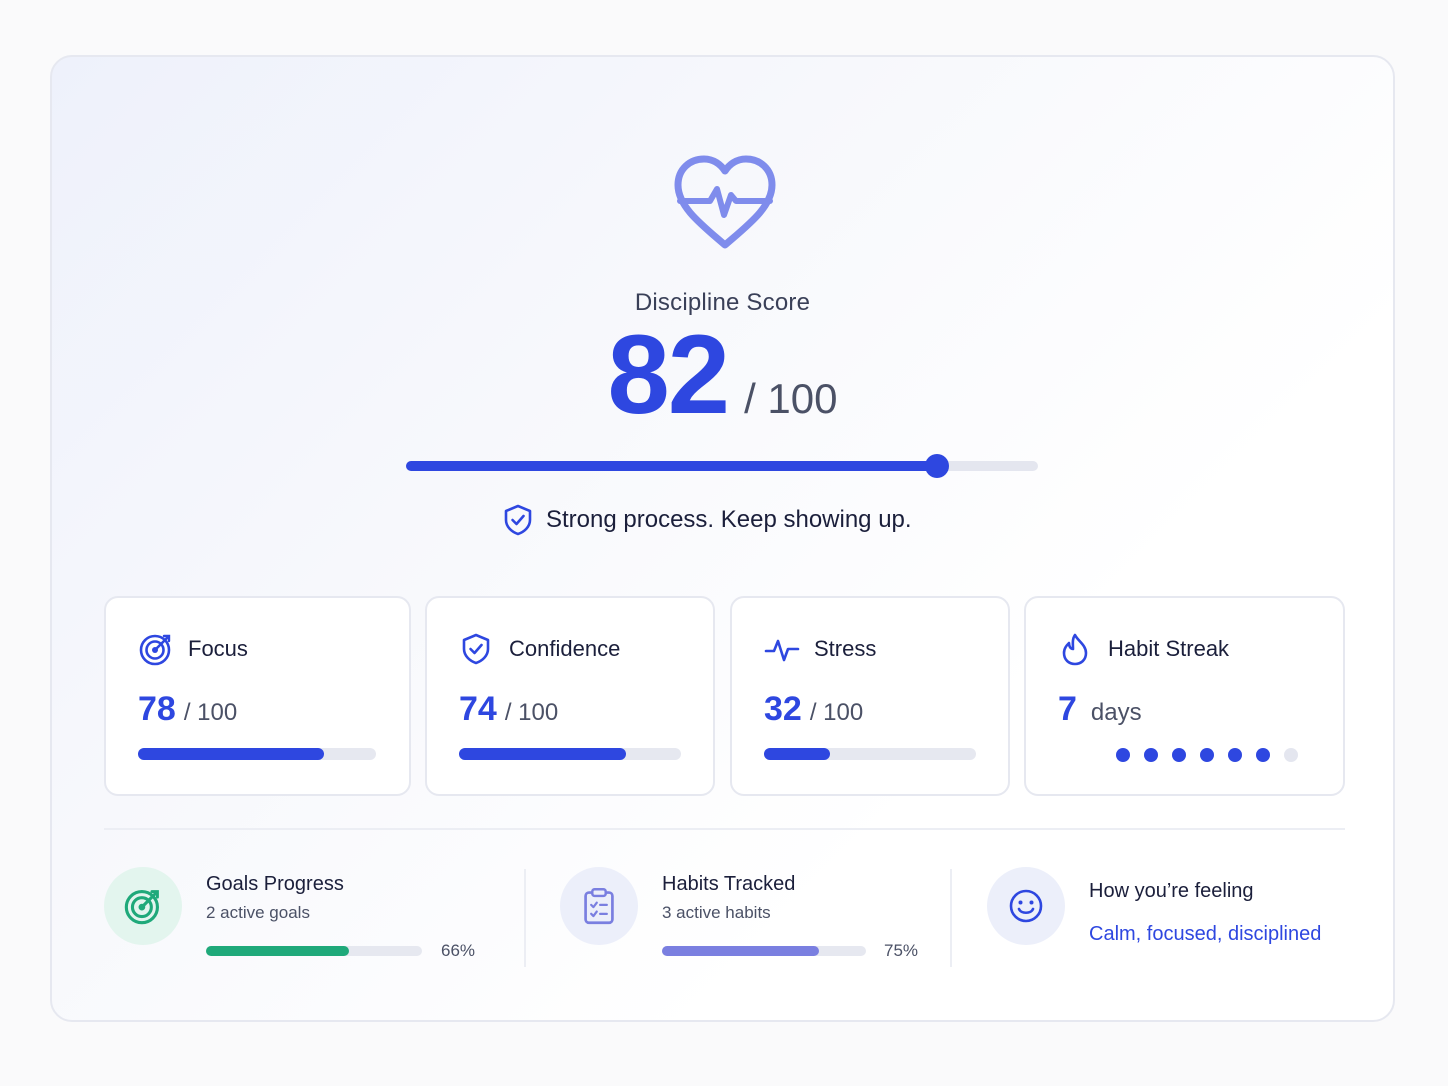 This screenshot has width=1448, height=1086. What do you see at coordinates (257, 696) in the screenshot?
I see `metric-card-focus: Focus 78 / 100` at bounding box center [257, 696].